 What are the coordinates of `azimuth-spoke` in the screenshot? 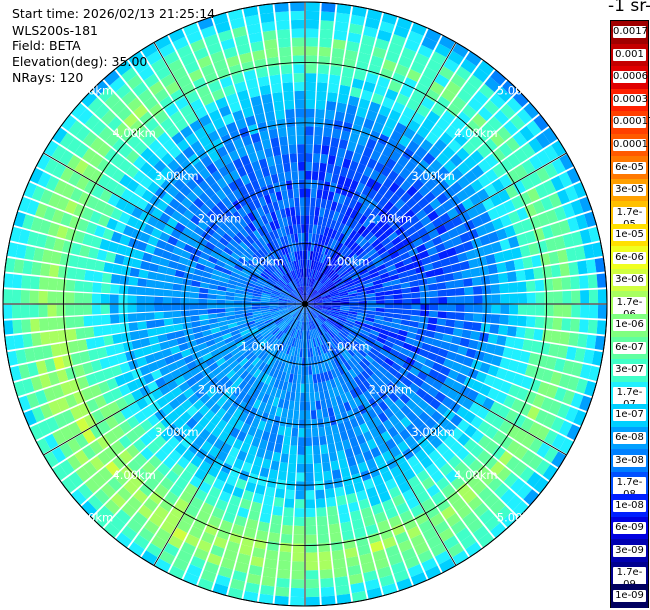 It's located at (229, 173).